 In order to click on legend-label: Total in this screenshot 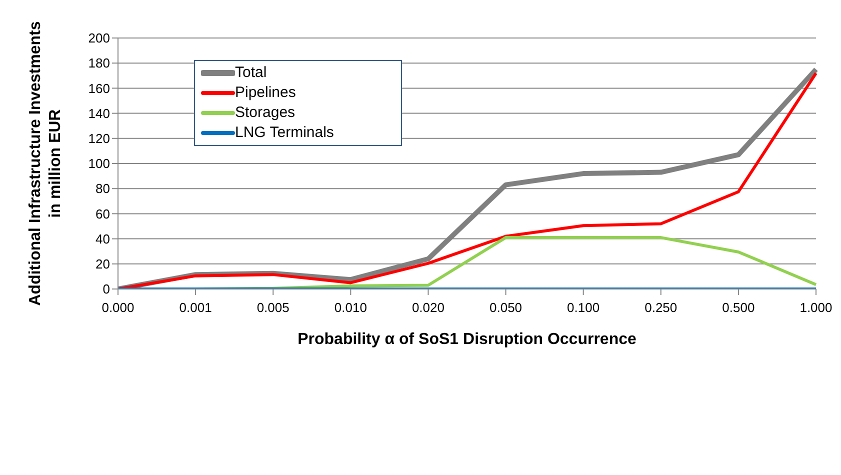, I will do `click(251, 73)`.